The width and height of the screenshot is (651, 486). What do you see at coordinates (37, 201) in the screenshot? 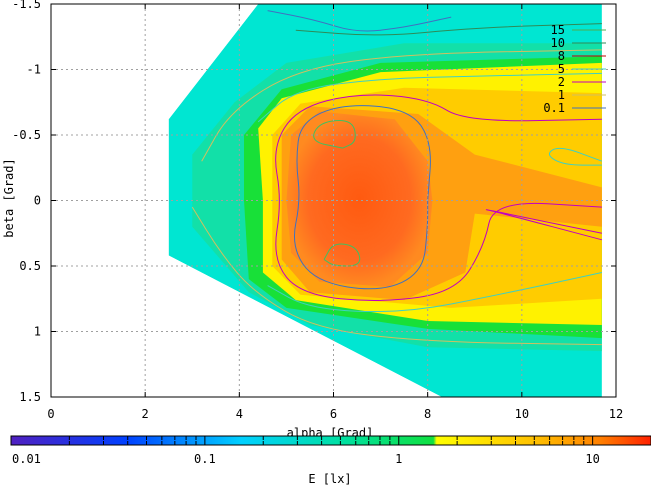
I see `y-tick-label: 0` at bounding box center [37, 201].